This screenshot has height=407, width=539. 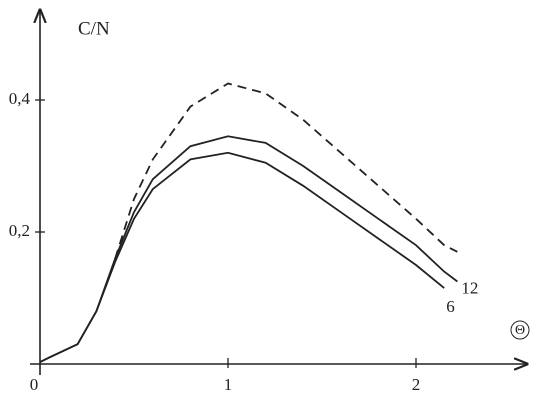 I want to click on y-tick-label: 0,2, so click(x=19, y=230).